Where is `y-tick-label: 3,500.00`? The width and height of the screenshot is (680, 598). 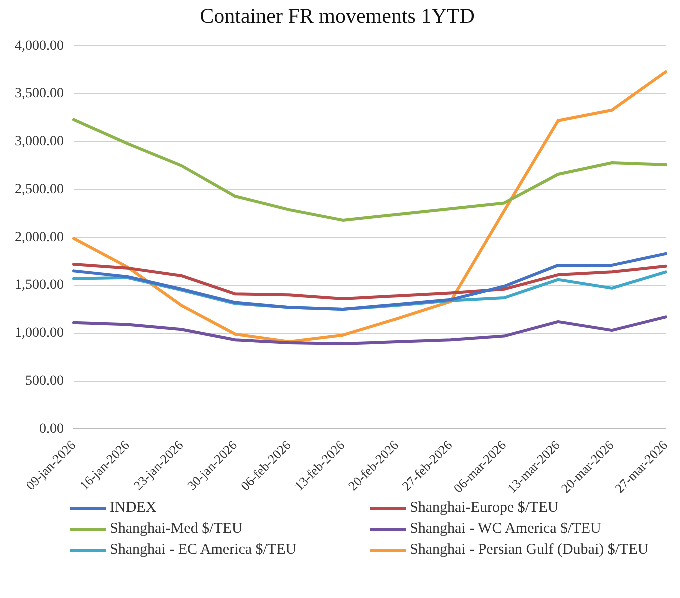
y-tick-label: 3,500.00 is located at coordinates (39, 94).